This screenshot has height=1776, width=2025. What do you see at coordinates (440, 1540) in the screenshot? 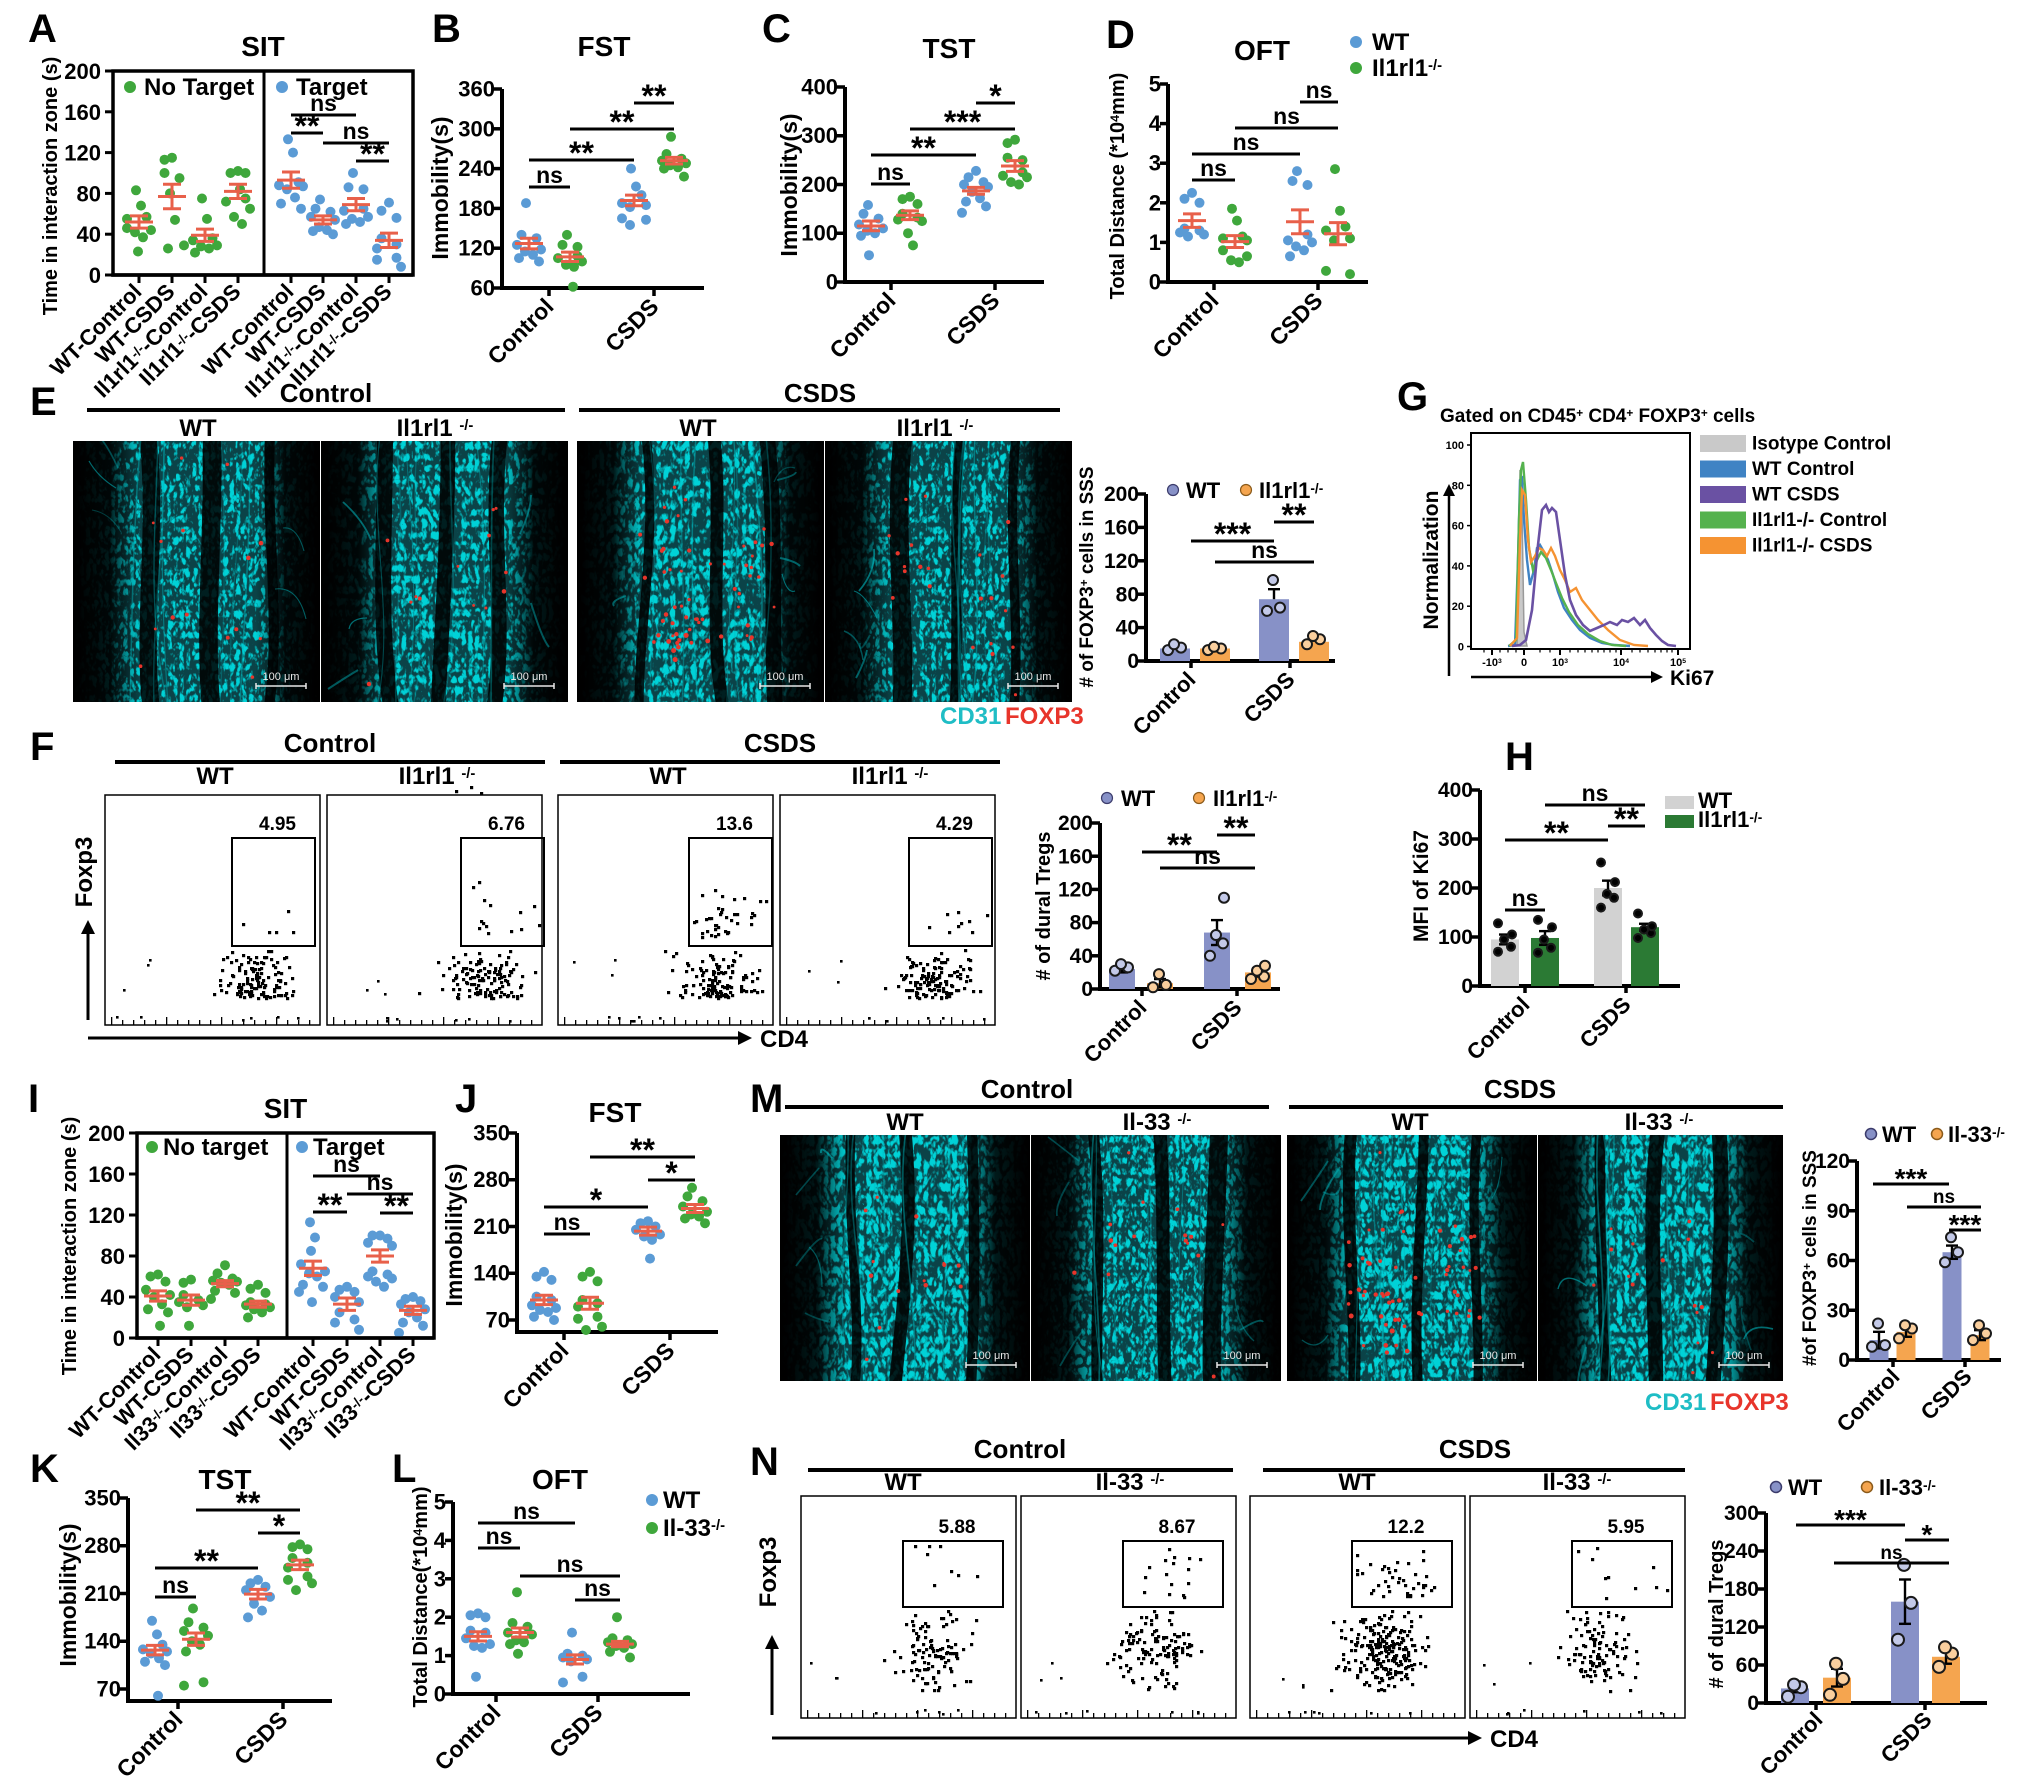
I see `svg-text: 4` at bounding box center [440, 1540].